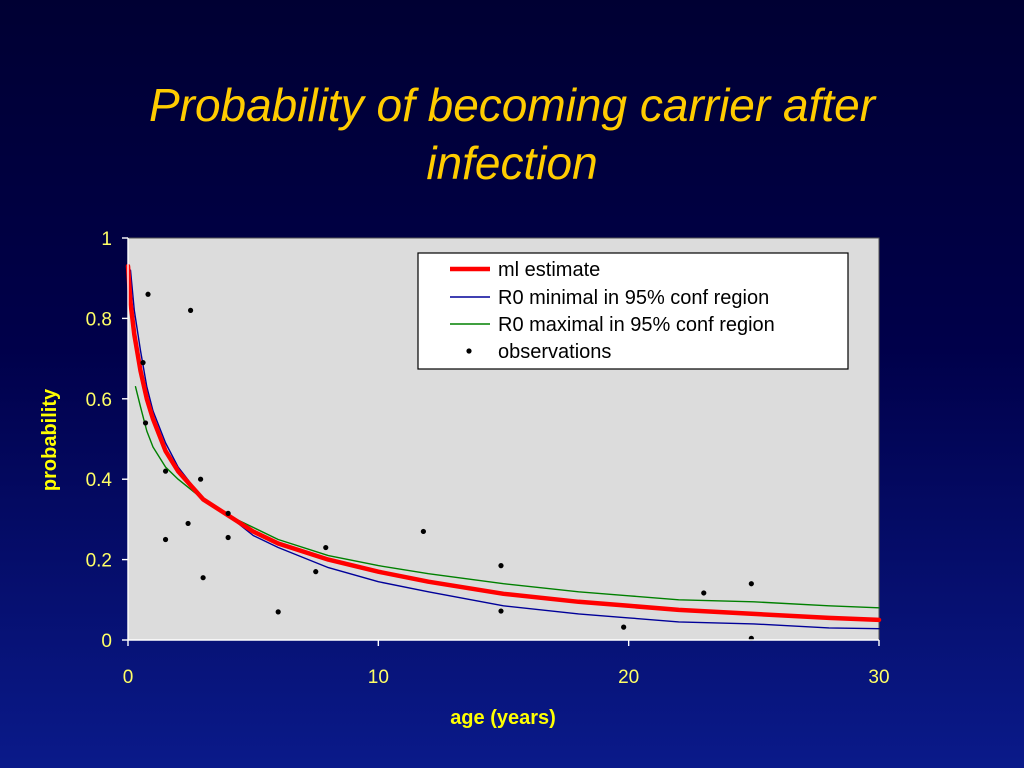  What do you see at coordinates (503, 718) in the screenshot?
I see `x-axis-title: age (years)` at bounding box center [503, 718].